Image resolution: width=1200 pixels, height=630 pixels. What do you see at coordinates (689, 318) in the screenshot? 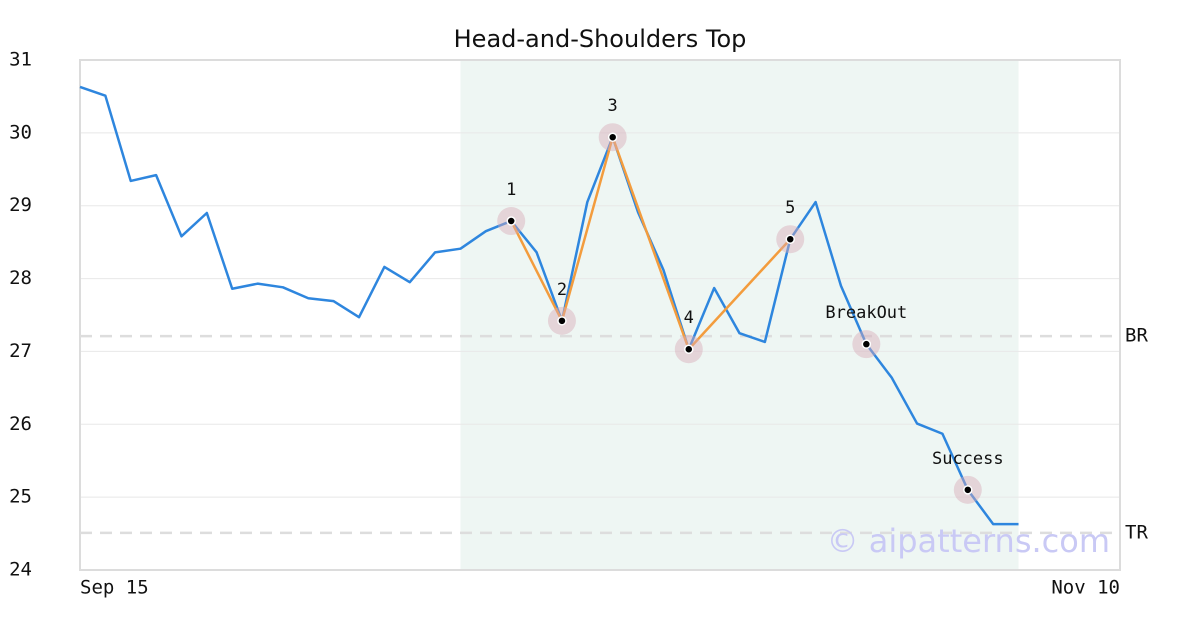
I see `annotation-label: 4` at bounding box center [689, 318].